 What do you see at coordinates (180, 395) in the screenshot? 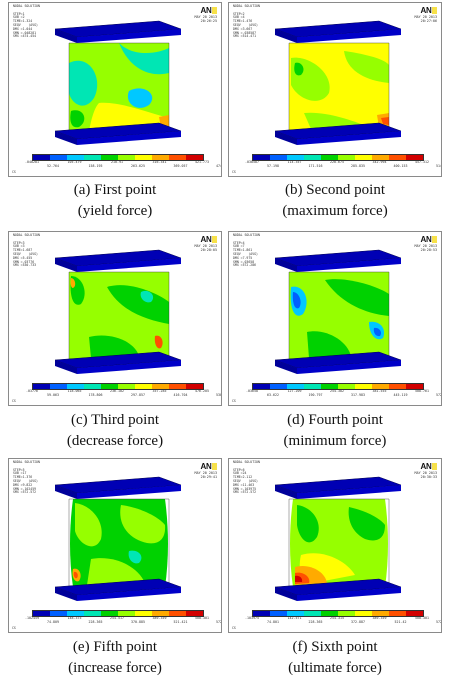
I see `legend-value: 416.704` at bounding box center [180, 395].